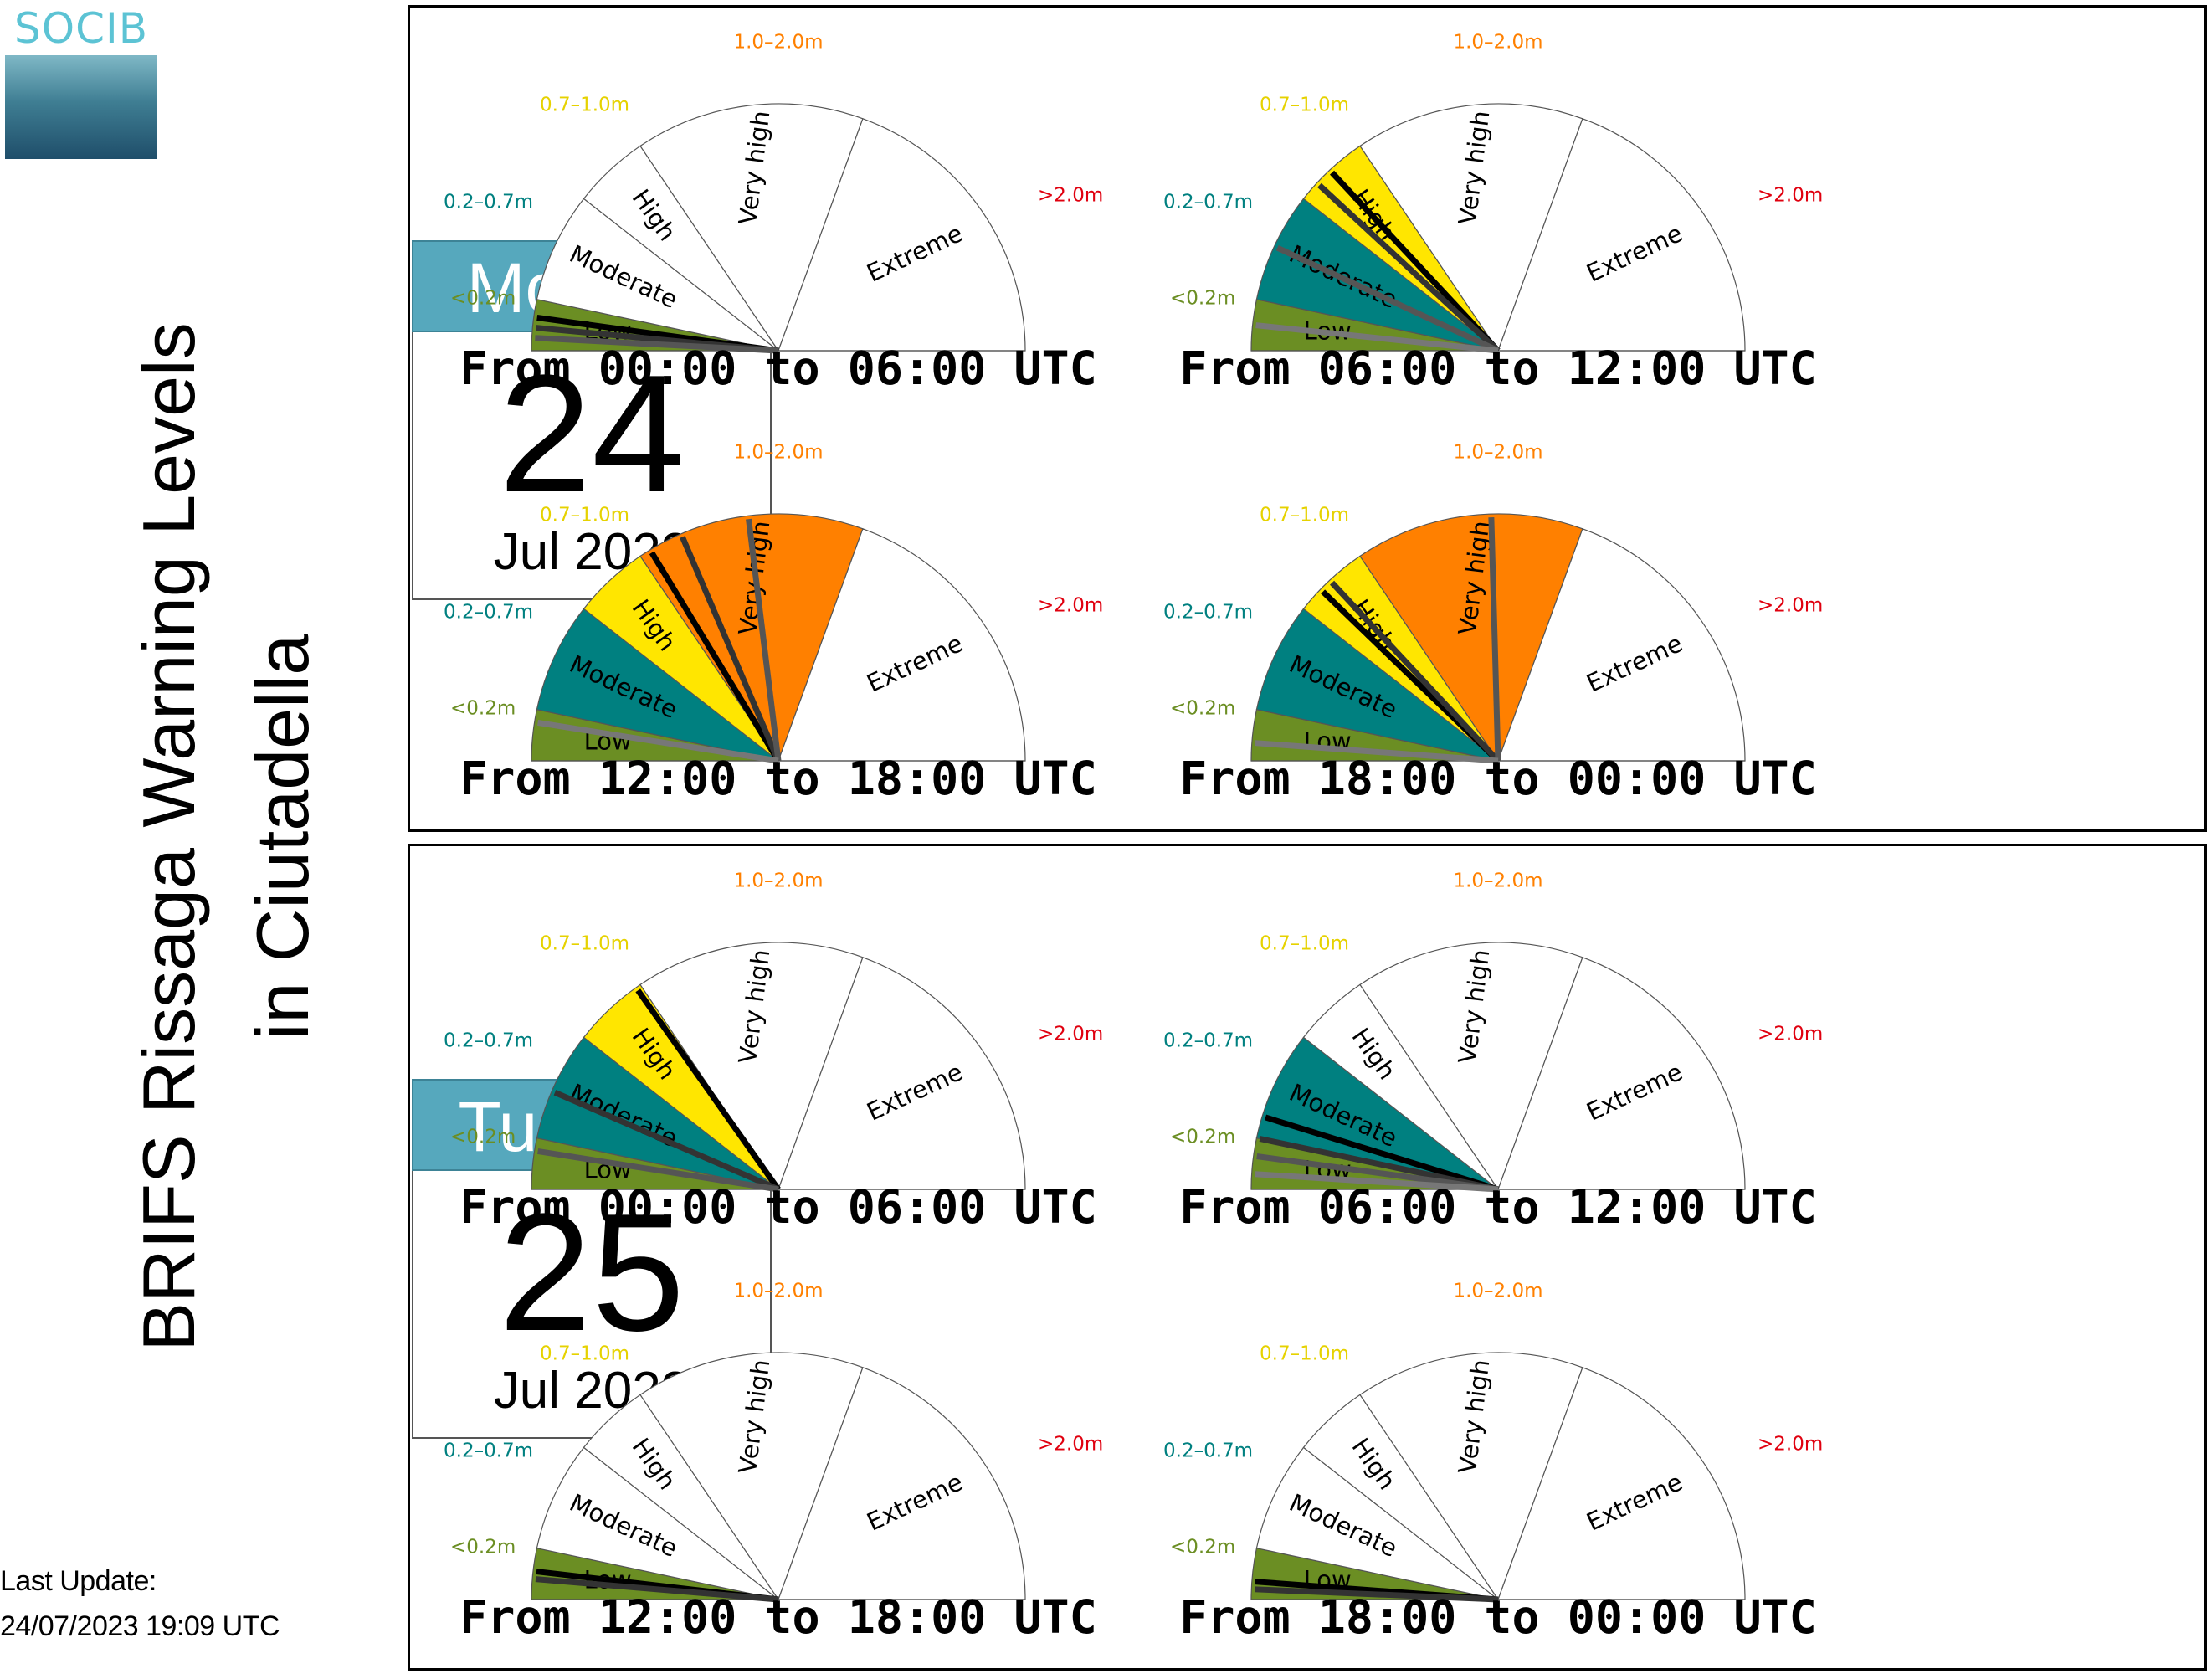 Image resolution: width=2212 pixels, height=1674 pixels. What do you see at coordinates (282, 837) in the screenshot?
I see `page-title-line-2: in Ciutadella` at bounding box center [282, 837].